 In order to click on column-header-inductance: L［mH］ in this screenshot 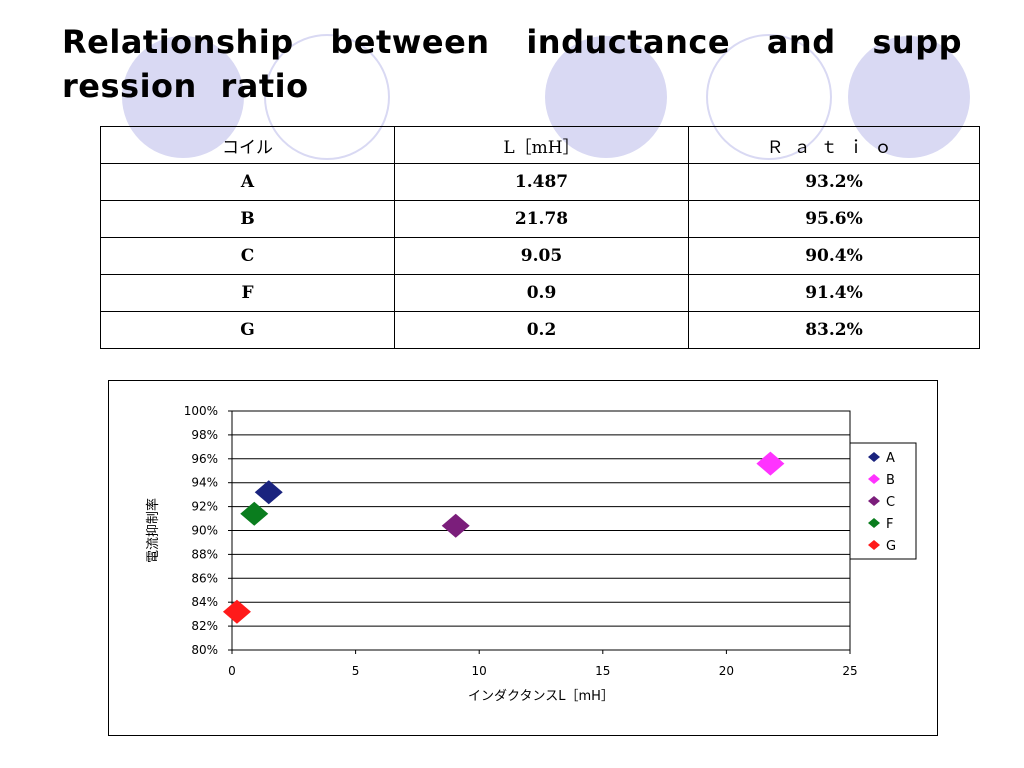, I will do `click(541, 145)`.